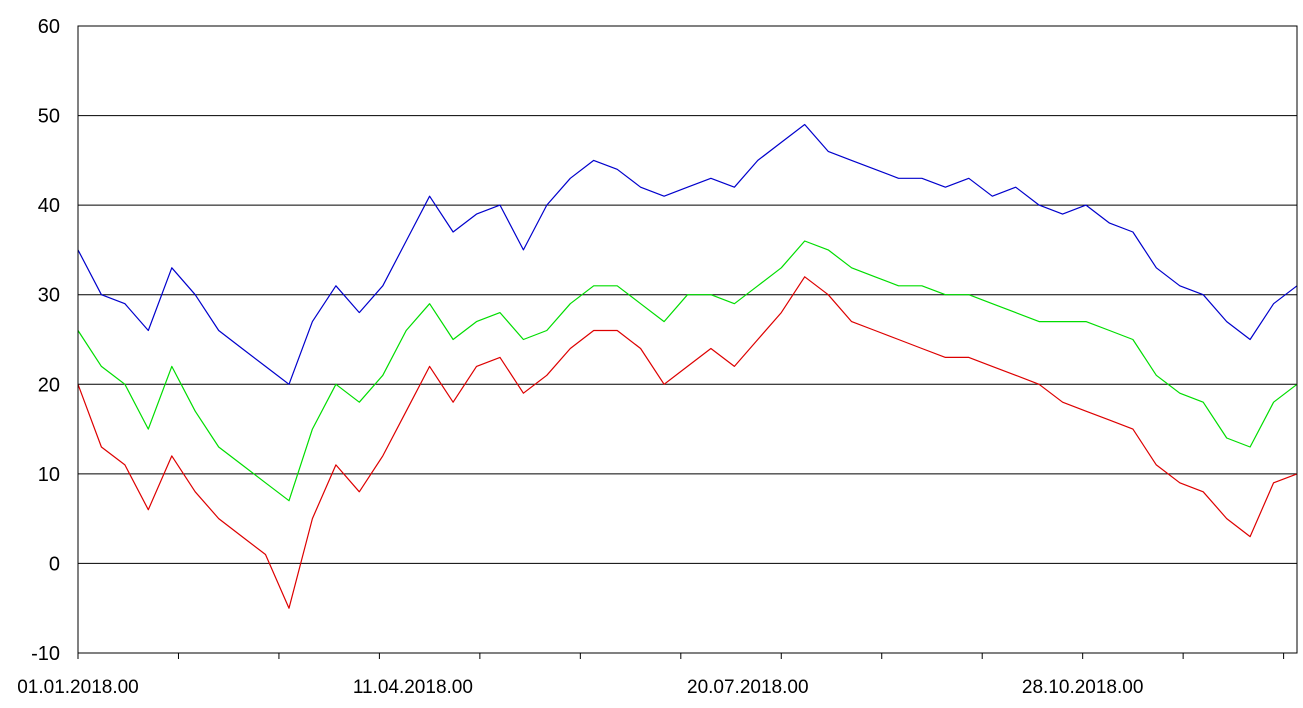 Image resolution: width=1303 pixels, height=708 pixels. What do you see at coordinates (413, 687) in the screenshot?
I see `x-tick-label: 11.04.2018.00` at bounding box center [413, 687].